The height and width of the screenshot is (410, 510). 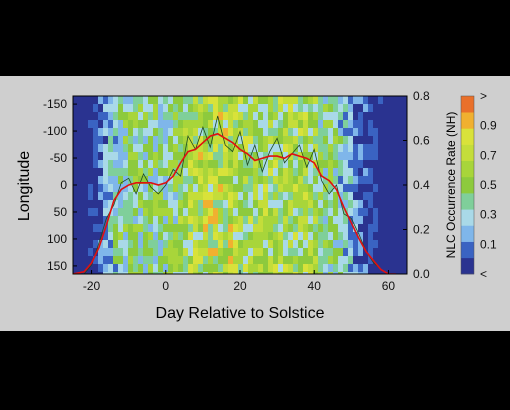 What do you see at coordinates (24, 186) in the screenshot?
I see `y-axis-label: Longitude` at bounding box center [24, 186].